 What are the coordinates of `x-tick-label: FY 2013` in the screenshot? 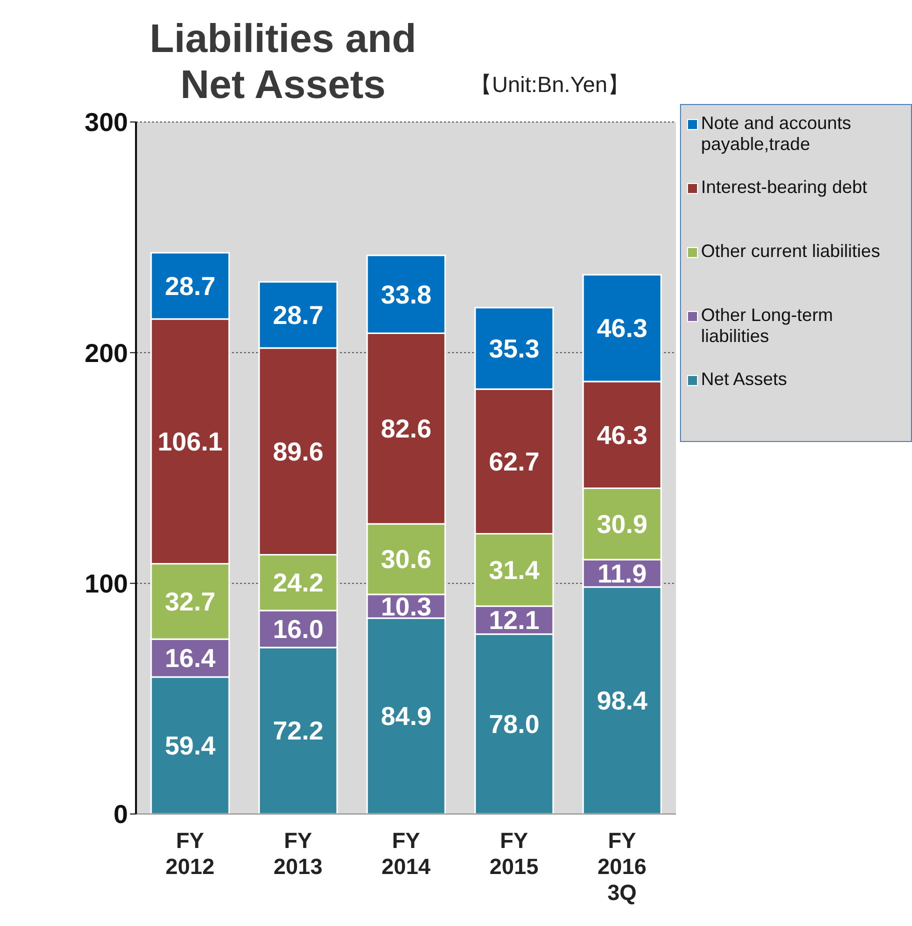 It's located at (298, 853).